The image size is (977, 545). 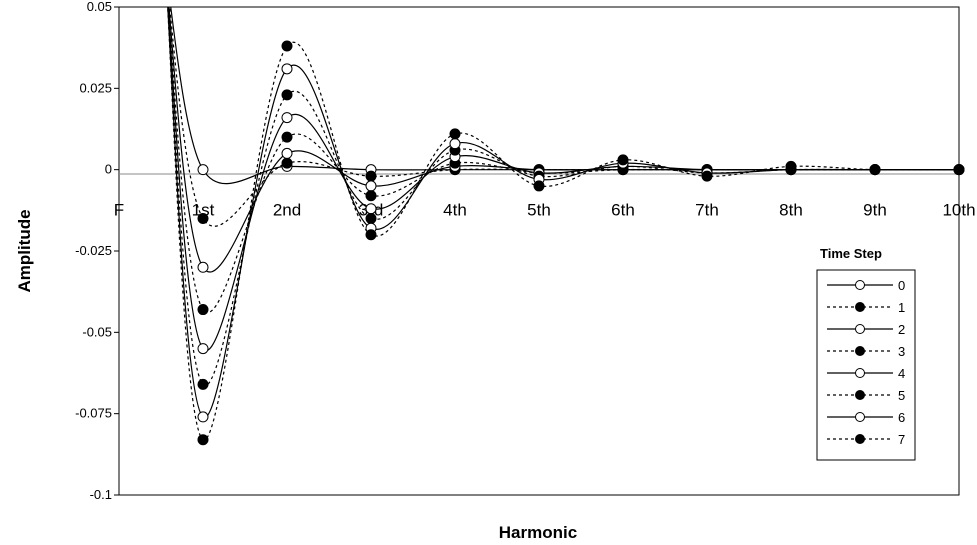 I want to click on legend-title: Time Step, so click(x=851, y=253).